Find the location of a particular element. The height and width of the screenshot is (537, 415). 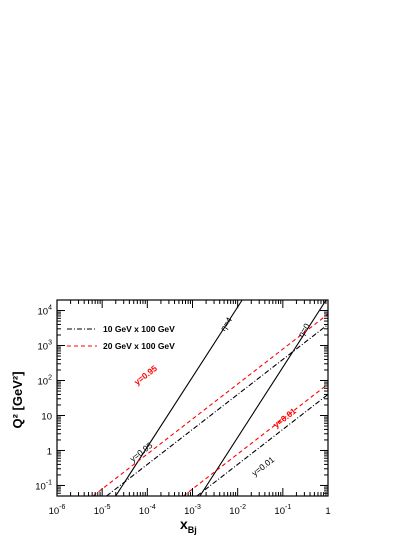

legend: 10 GeV x 100 GeV 20 GeV x 100 GeV is located at coordinates (121, 337).